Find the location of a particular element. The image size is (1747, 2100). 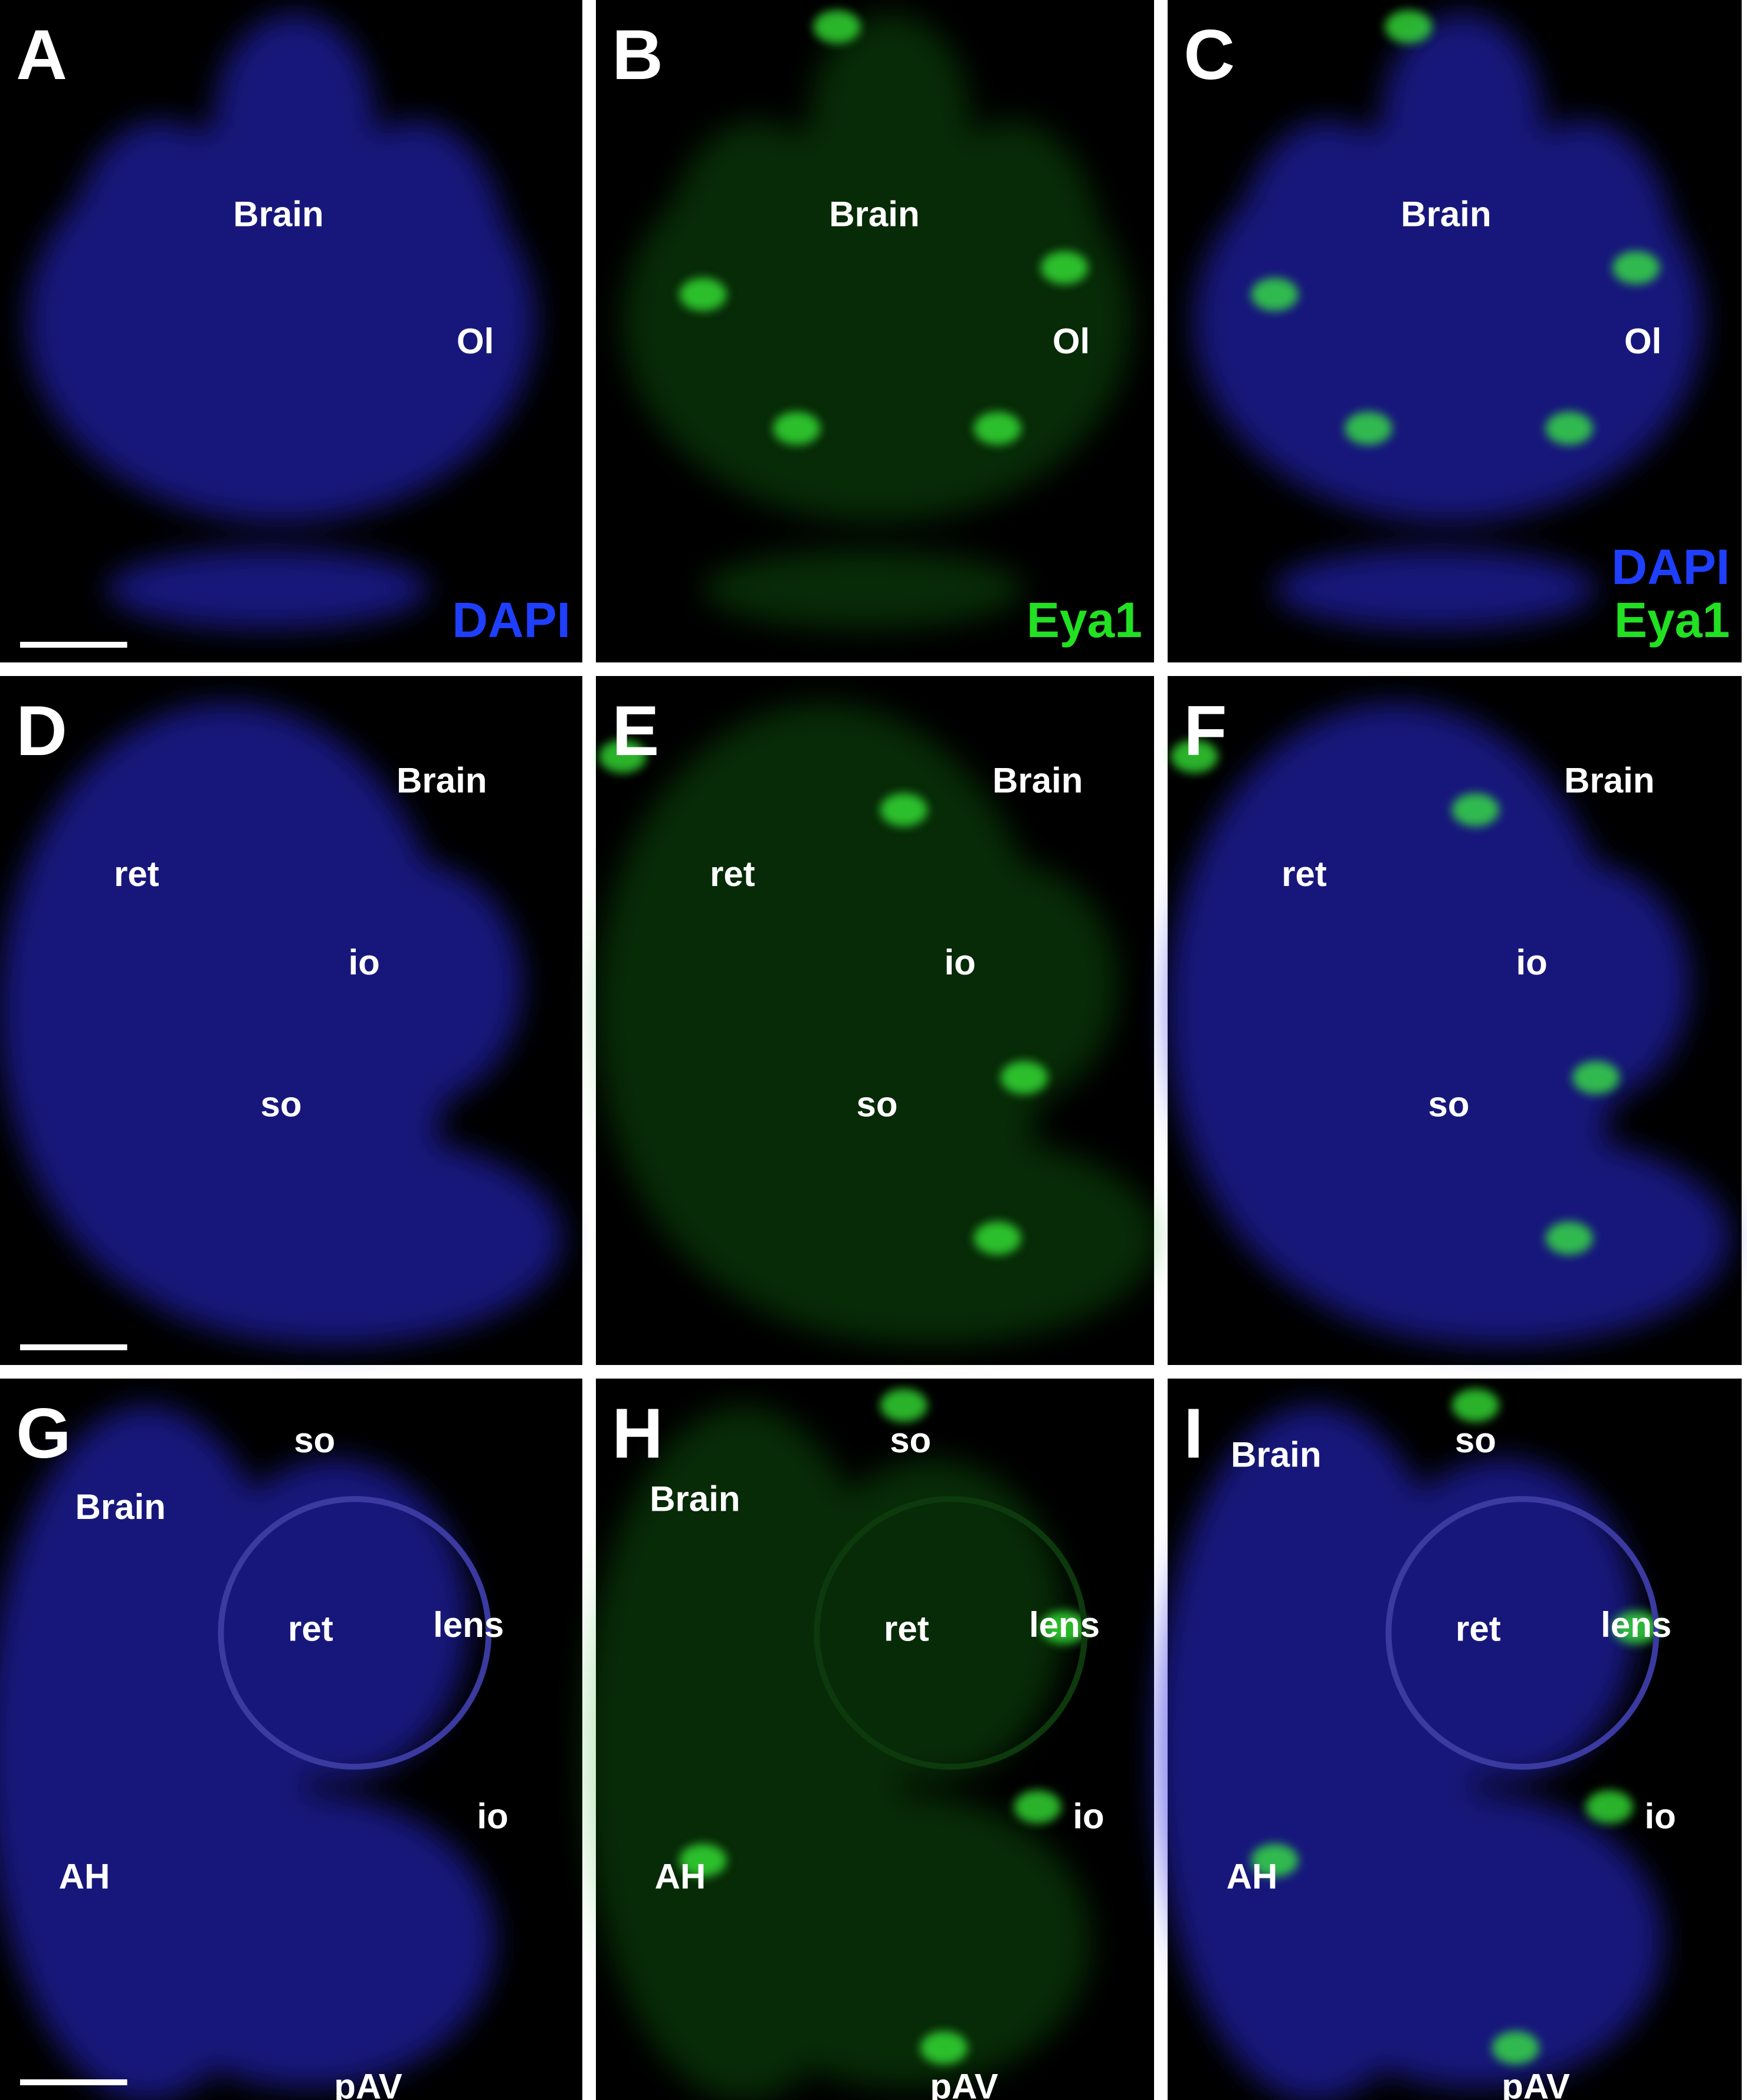

panel: Eso Brain ret io is located at coordinates (877, 1020).